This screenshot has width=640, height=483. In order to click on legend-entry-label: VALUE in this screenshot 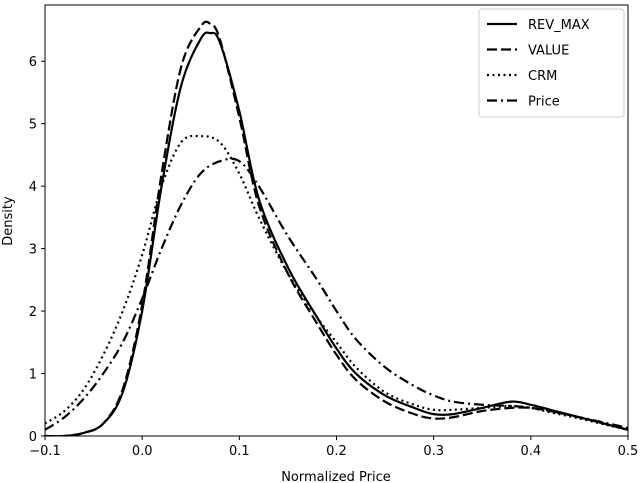, I will do `click(548, 51)`.